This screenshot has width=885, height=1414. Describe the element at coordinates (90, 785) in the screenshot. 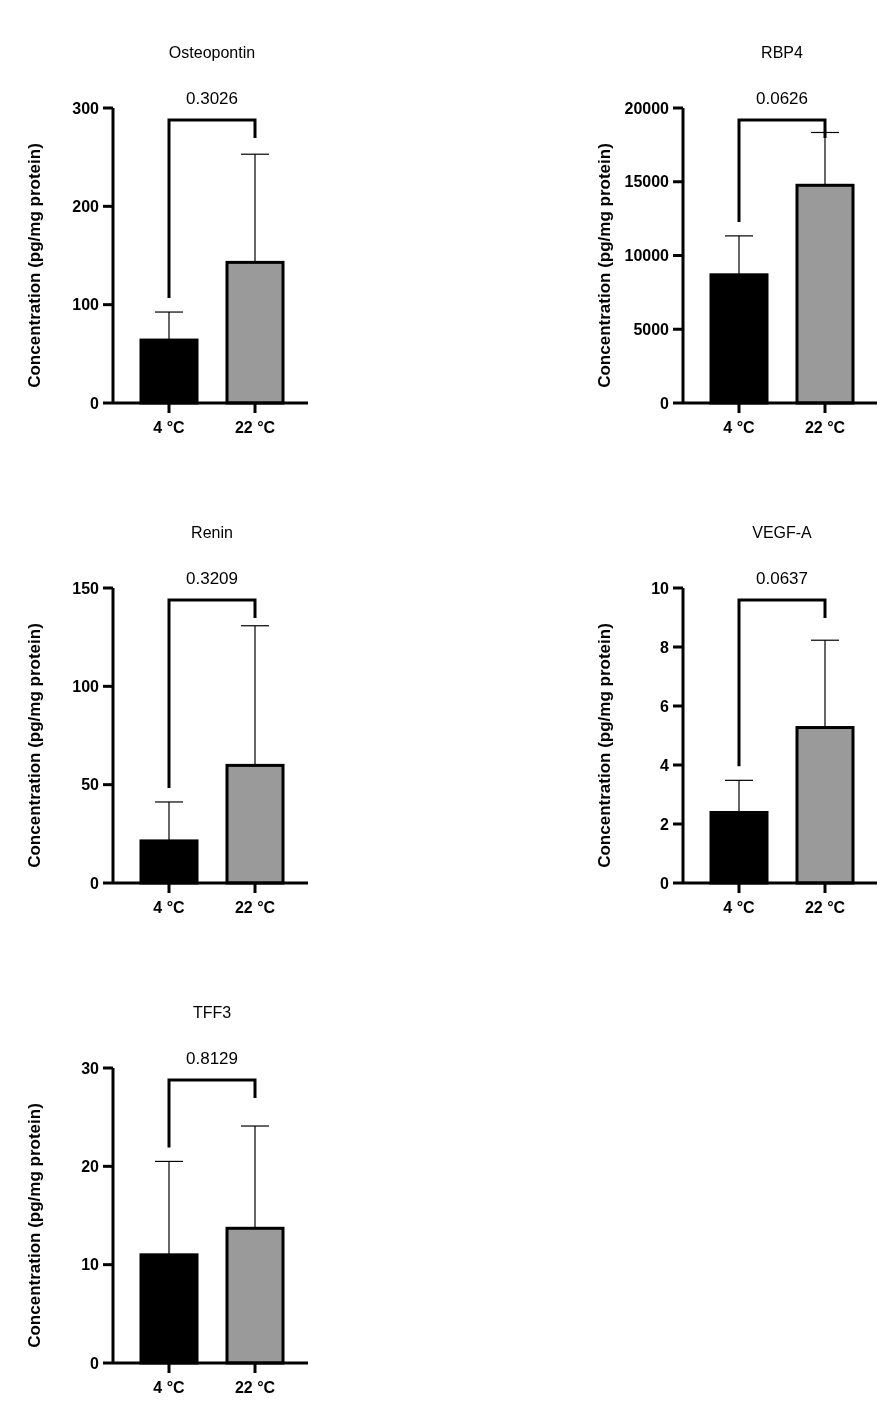

I see `y-tick-label: 50` at that location.